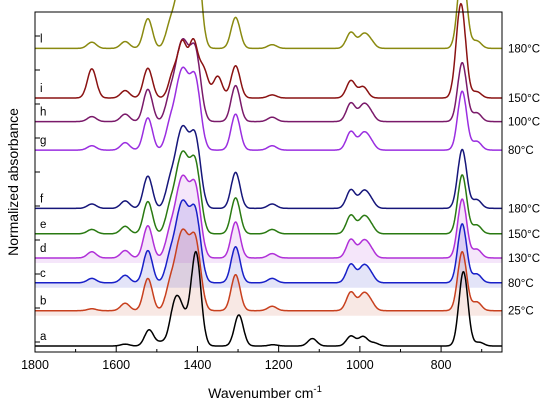  What do you see at coordinates (116, 365) in the screenshot?
I see `x-tick-label: 1600` at bounding box center [116, 365].